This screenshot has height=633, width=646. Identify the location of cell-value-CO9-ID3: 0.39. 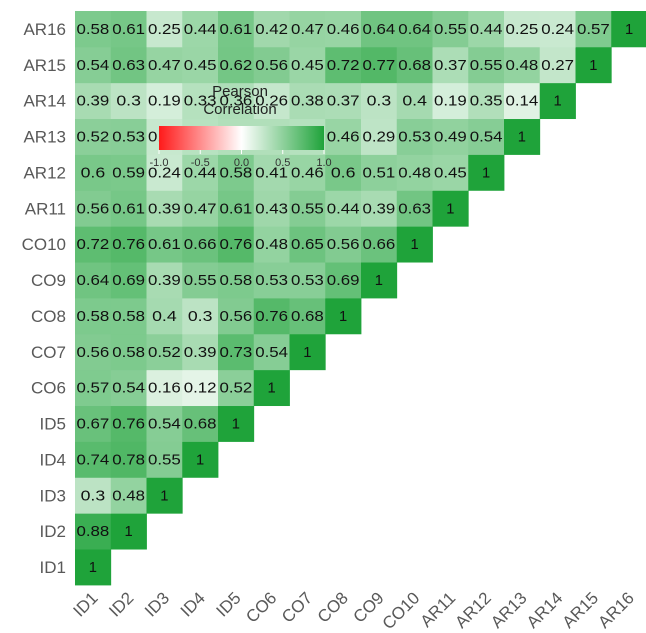
(164, 280).